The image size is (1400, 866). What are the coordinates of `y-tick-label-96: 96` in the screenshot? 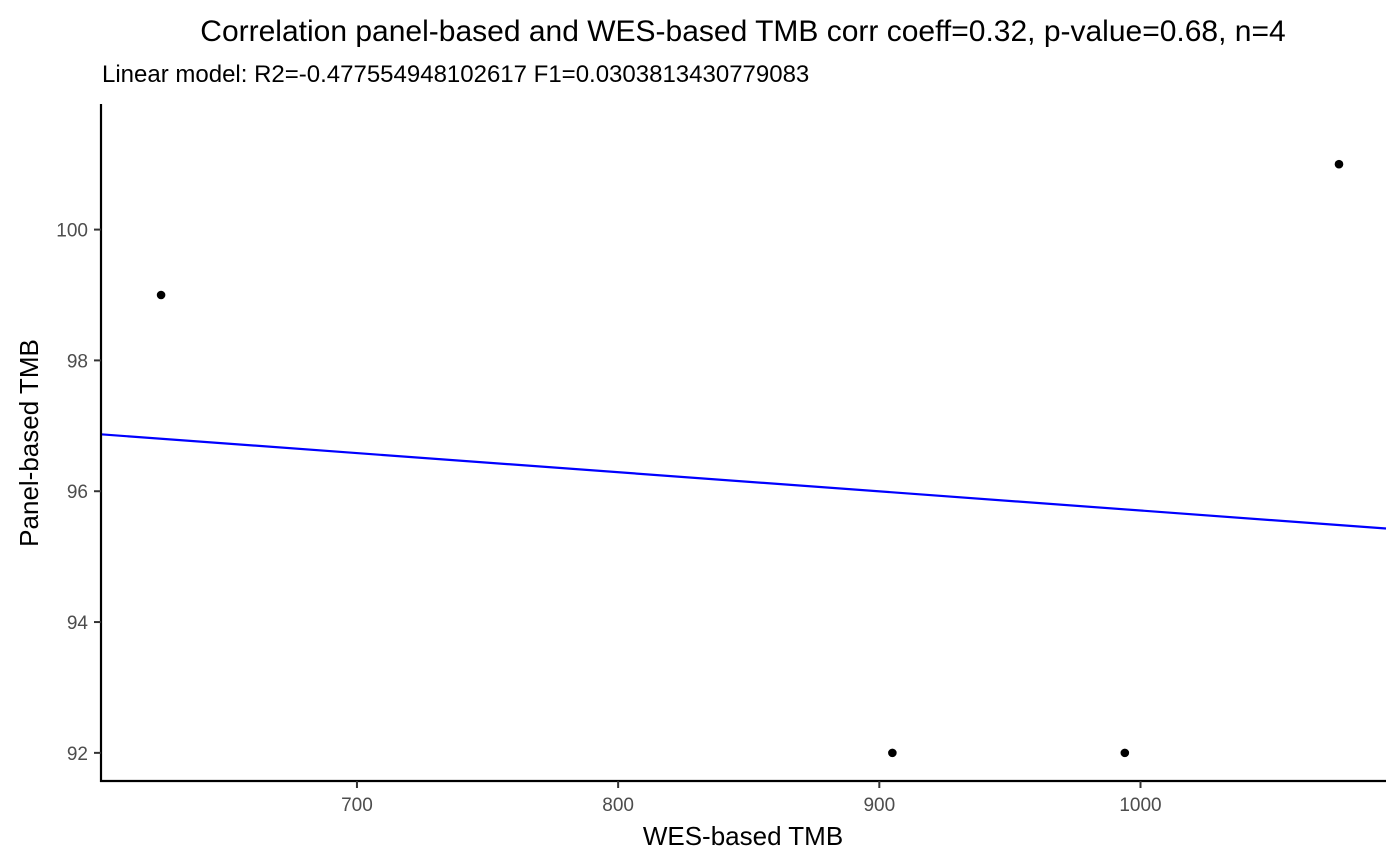 It's located at (77, 492).